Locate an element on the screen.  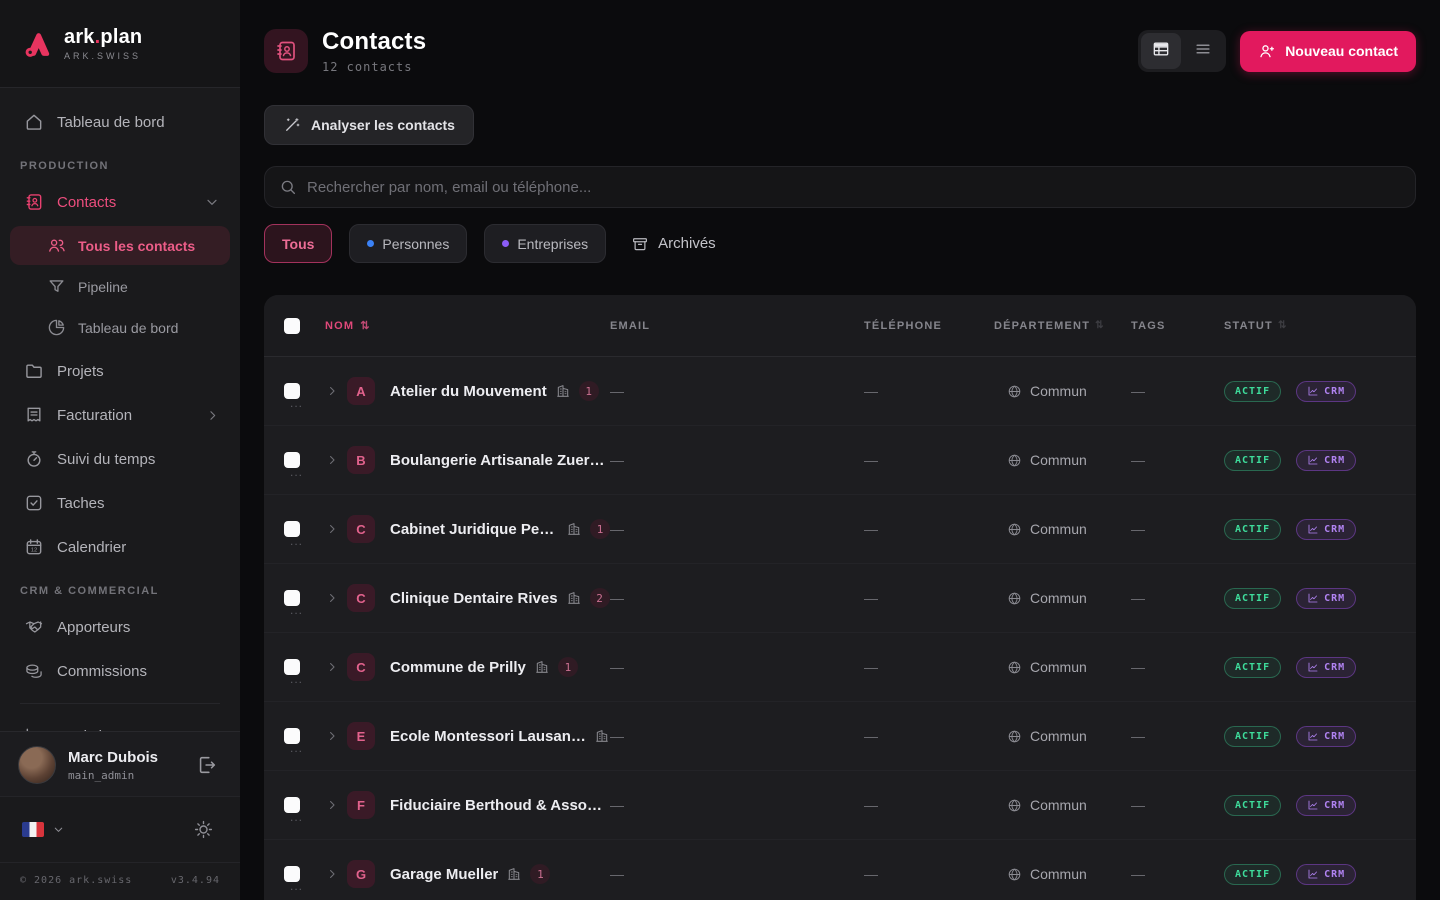
sidebar-item-projets: Projets is located at coordinates (120, 371).